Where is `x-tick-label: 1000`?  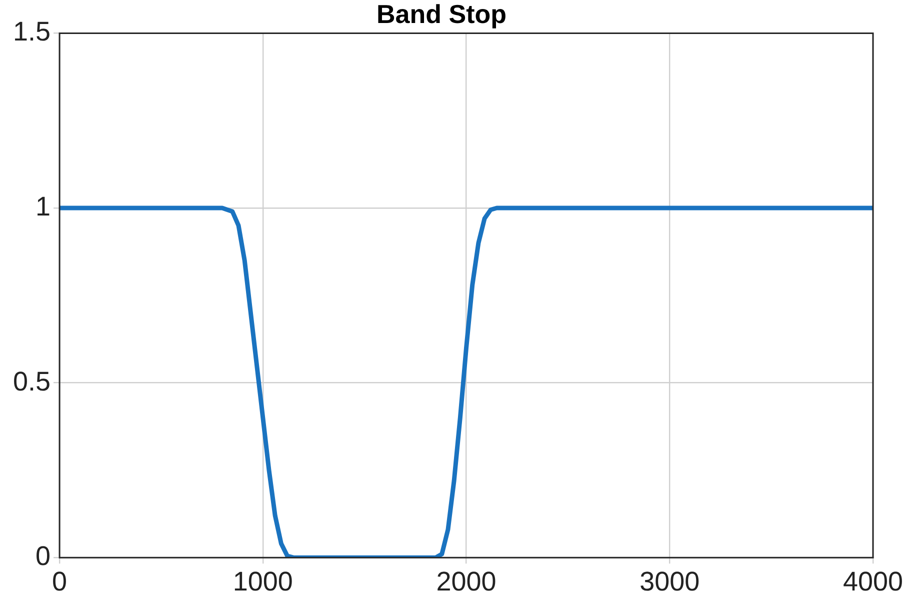
x-tick-label: 1000 is located at coordinates (262, 581).